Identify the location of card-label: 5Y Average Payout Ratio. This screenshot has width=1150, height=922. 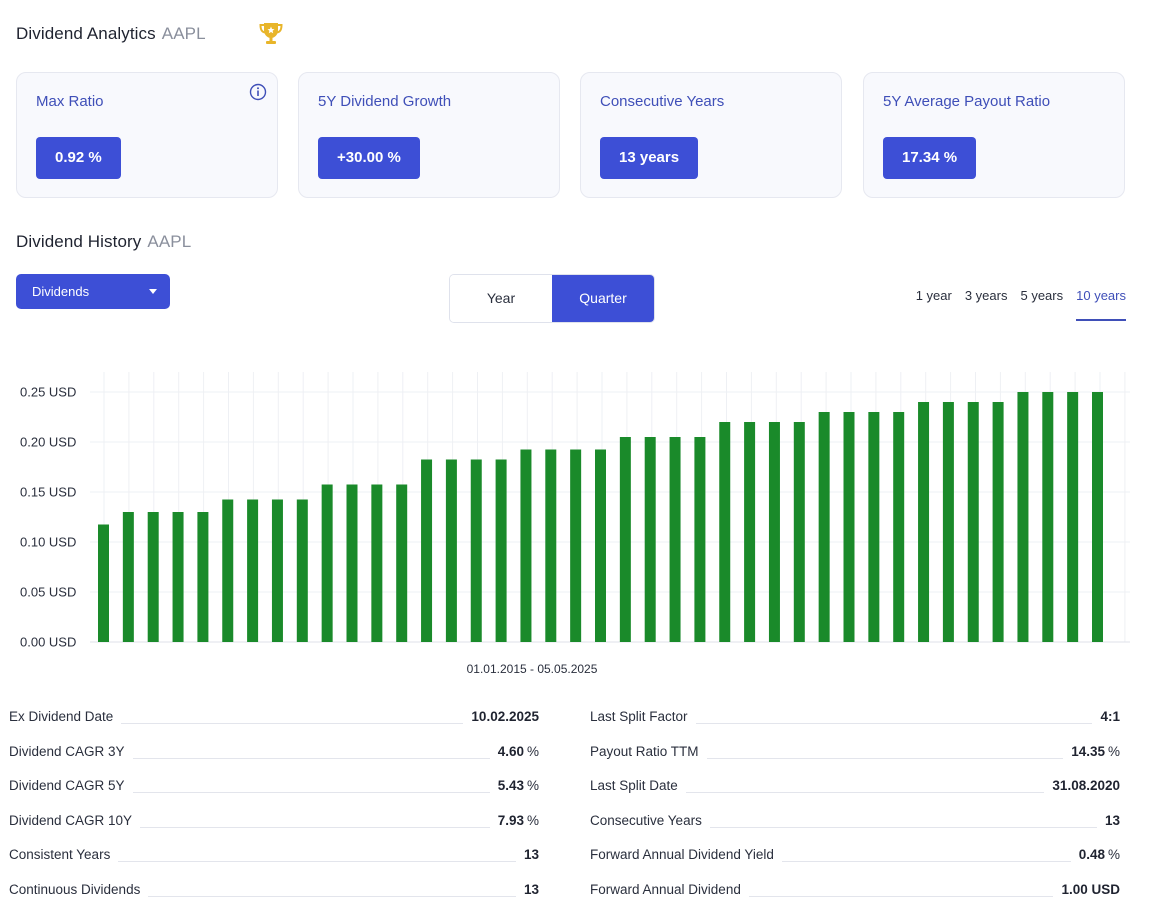
(967, 101).